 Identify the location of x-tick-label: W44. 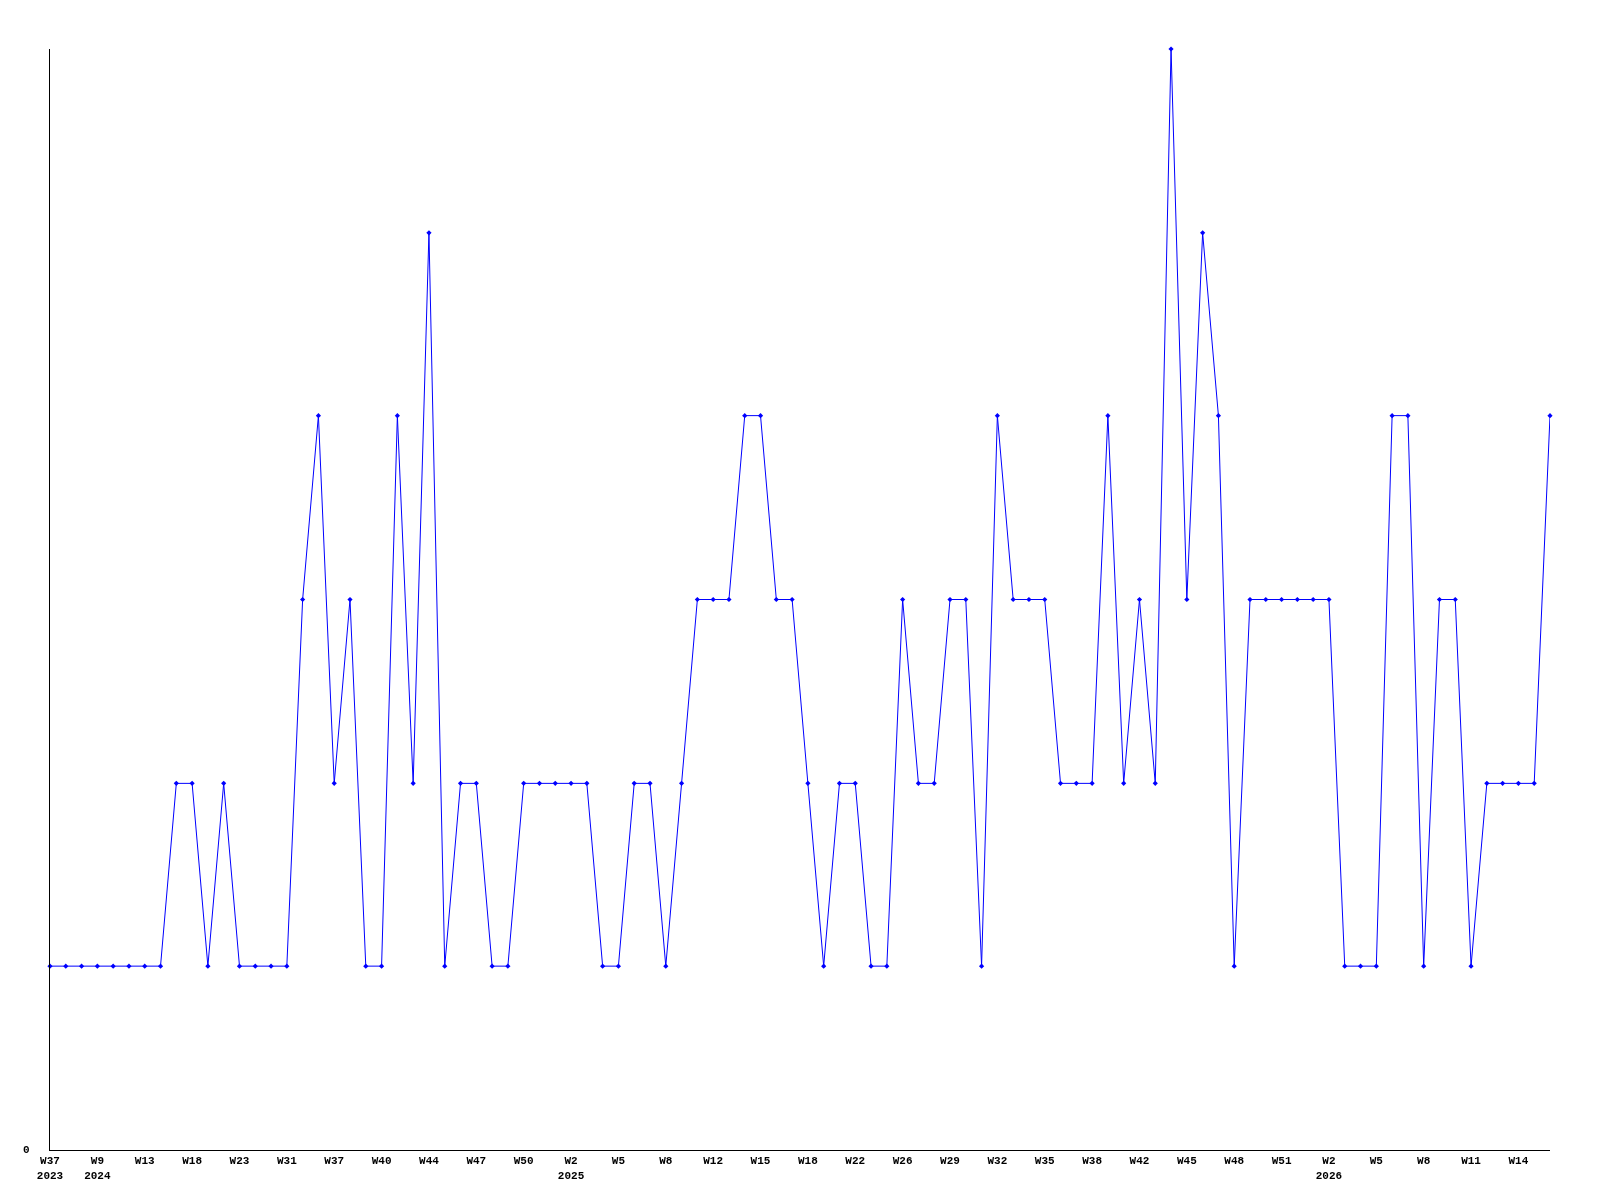
(429, 1161).